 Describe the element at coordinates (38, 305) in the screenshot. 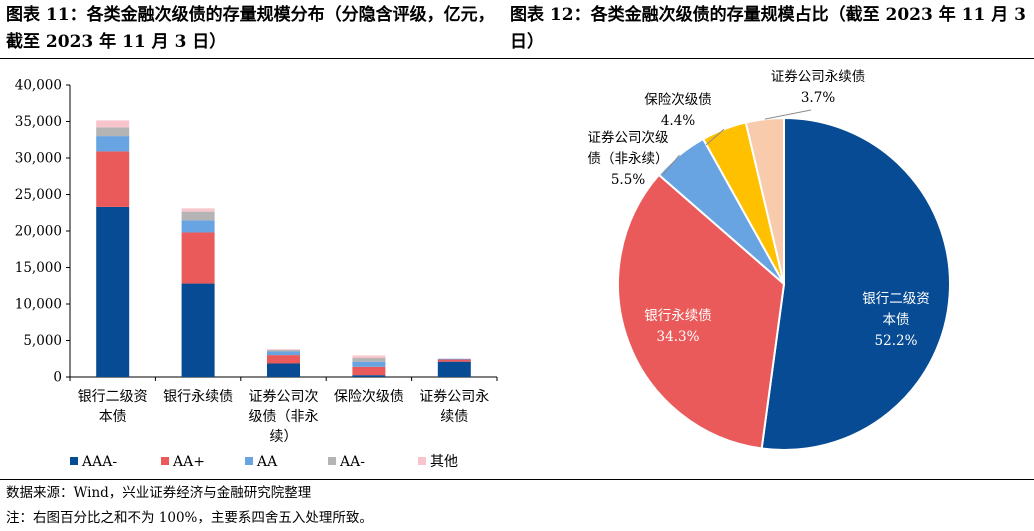

I see `y-tick-label: 10,000` at that location.